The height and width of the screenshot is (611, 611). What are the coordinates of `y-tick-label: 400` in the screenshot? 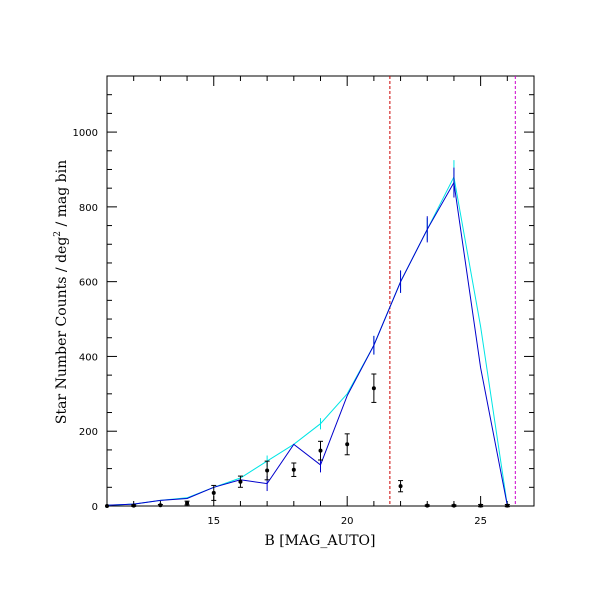 It's located at (88, 357).